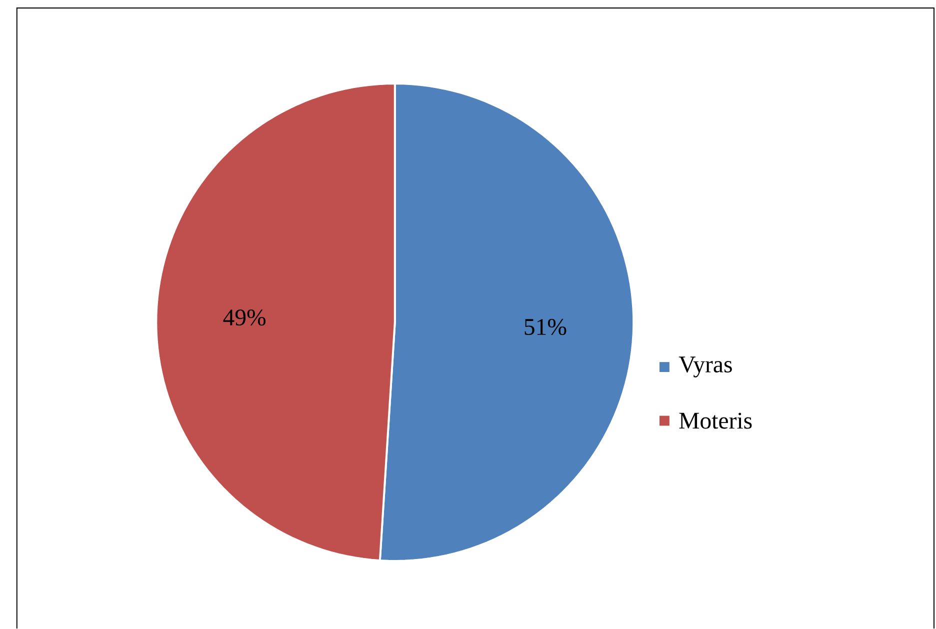 Image resolution: width=936 pixels, height=629 pixels. What do you see at coordinates (705, 367) in the screenshot?
I see `legend-label: Vyras` at bounding box center [705, 367].